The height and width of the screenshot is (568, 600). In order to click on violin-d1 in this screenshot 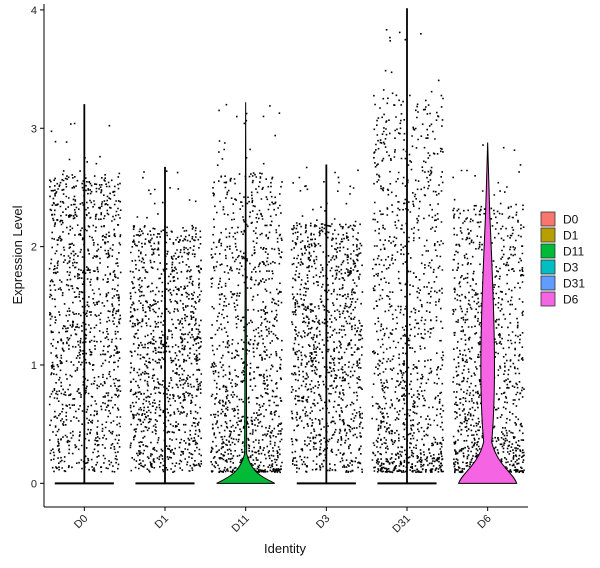, I will do `click(165, 325)`.